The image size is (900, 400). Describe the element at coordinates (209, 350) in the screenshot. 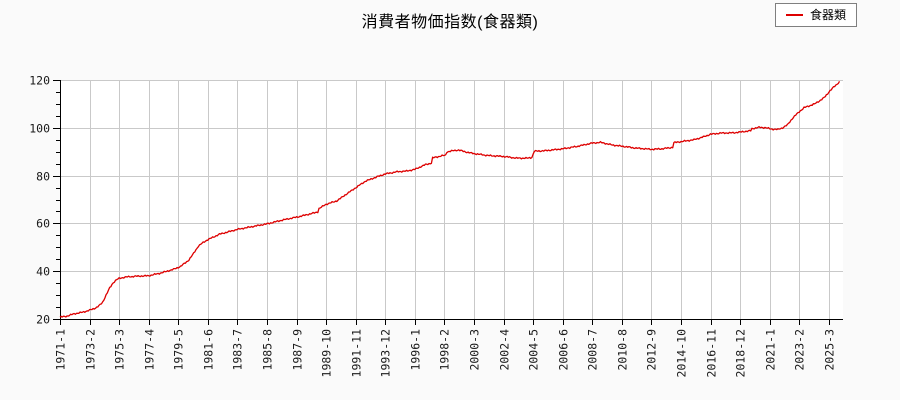

I see `x-tick-label: 1981-6` at that location.